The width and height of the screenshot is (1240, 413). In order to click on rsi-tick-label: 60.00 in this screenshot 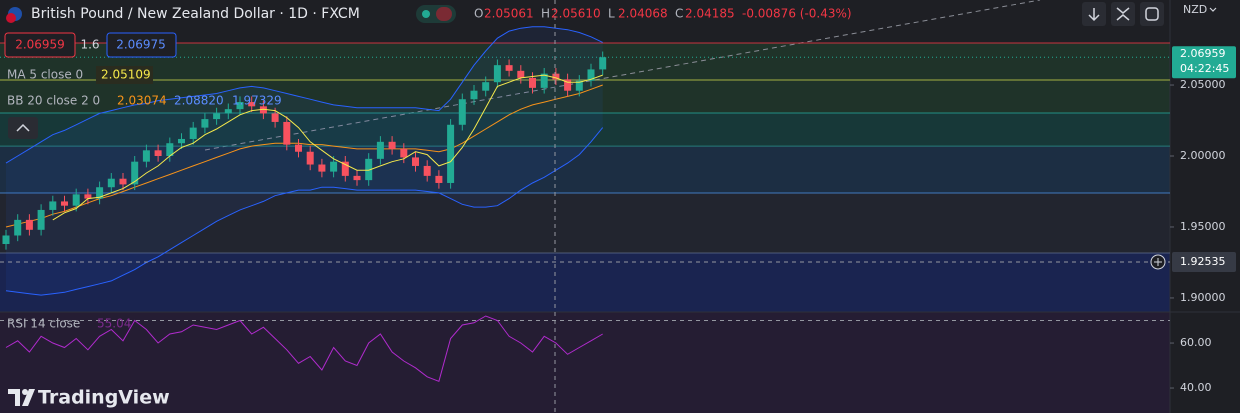, I will do `click(1196, 342)`.